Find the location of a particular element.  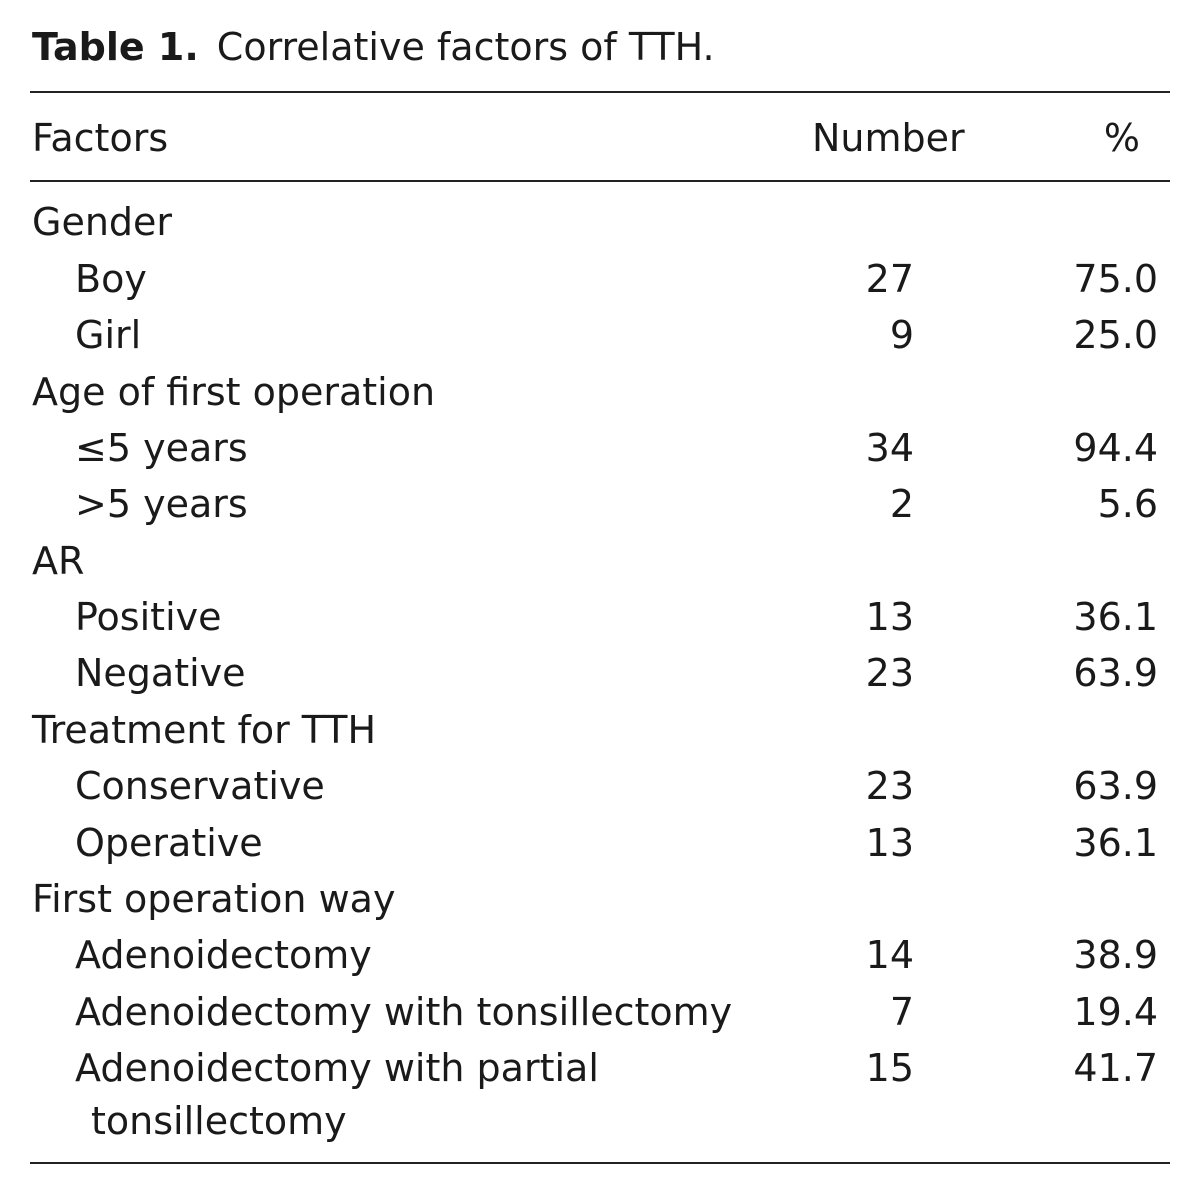

table-row: Adenoidectomy with tonsillectomy 7 19.4 is located at coordinates (600, 1012).